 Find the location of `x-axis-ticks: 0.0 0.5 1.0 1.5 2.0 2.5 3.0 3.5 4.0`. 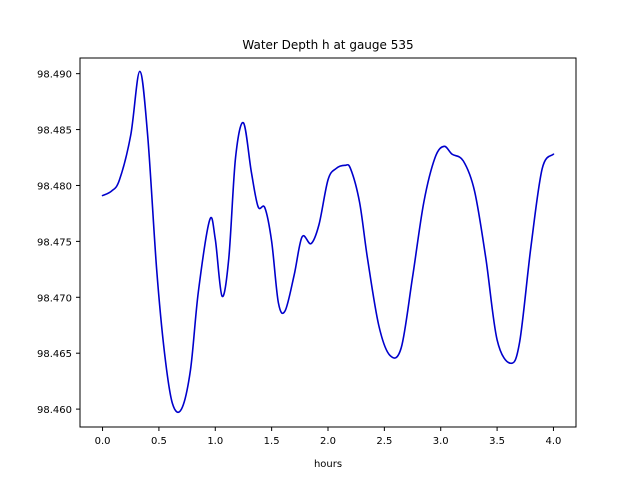

x-axis-ticks: 0.0 0.5 1.0 1.5 2.0 2.5 3.0 3.5 4.0 is located at coordinates (328, 437).